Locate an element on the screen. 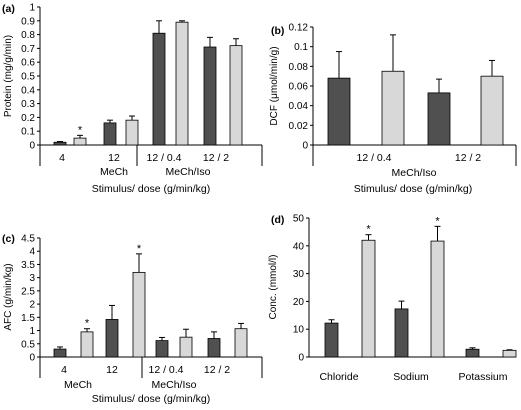  y-axis-label: Protein (mg/g/min) is located at coordinates (8, 76).